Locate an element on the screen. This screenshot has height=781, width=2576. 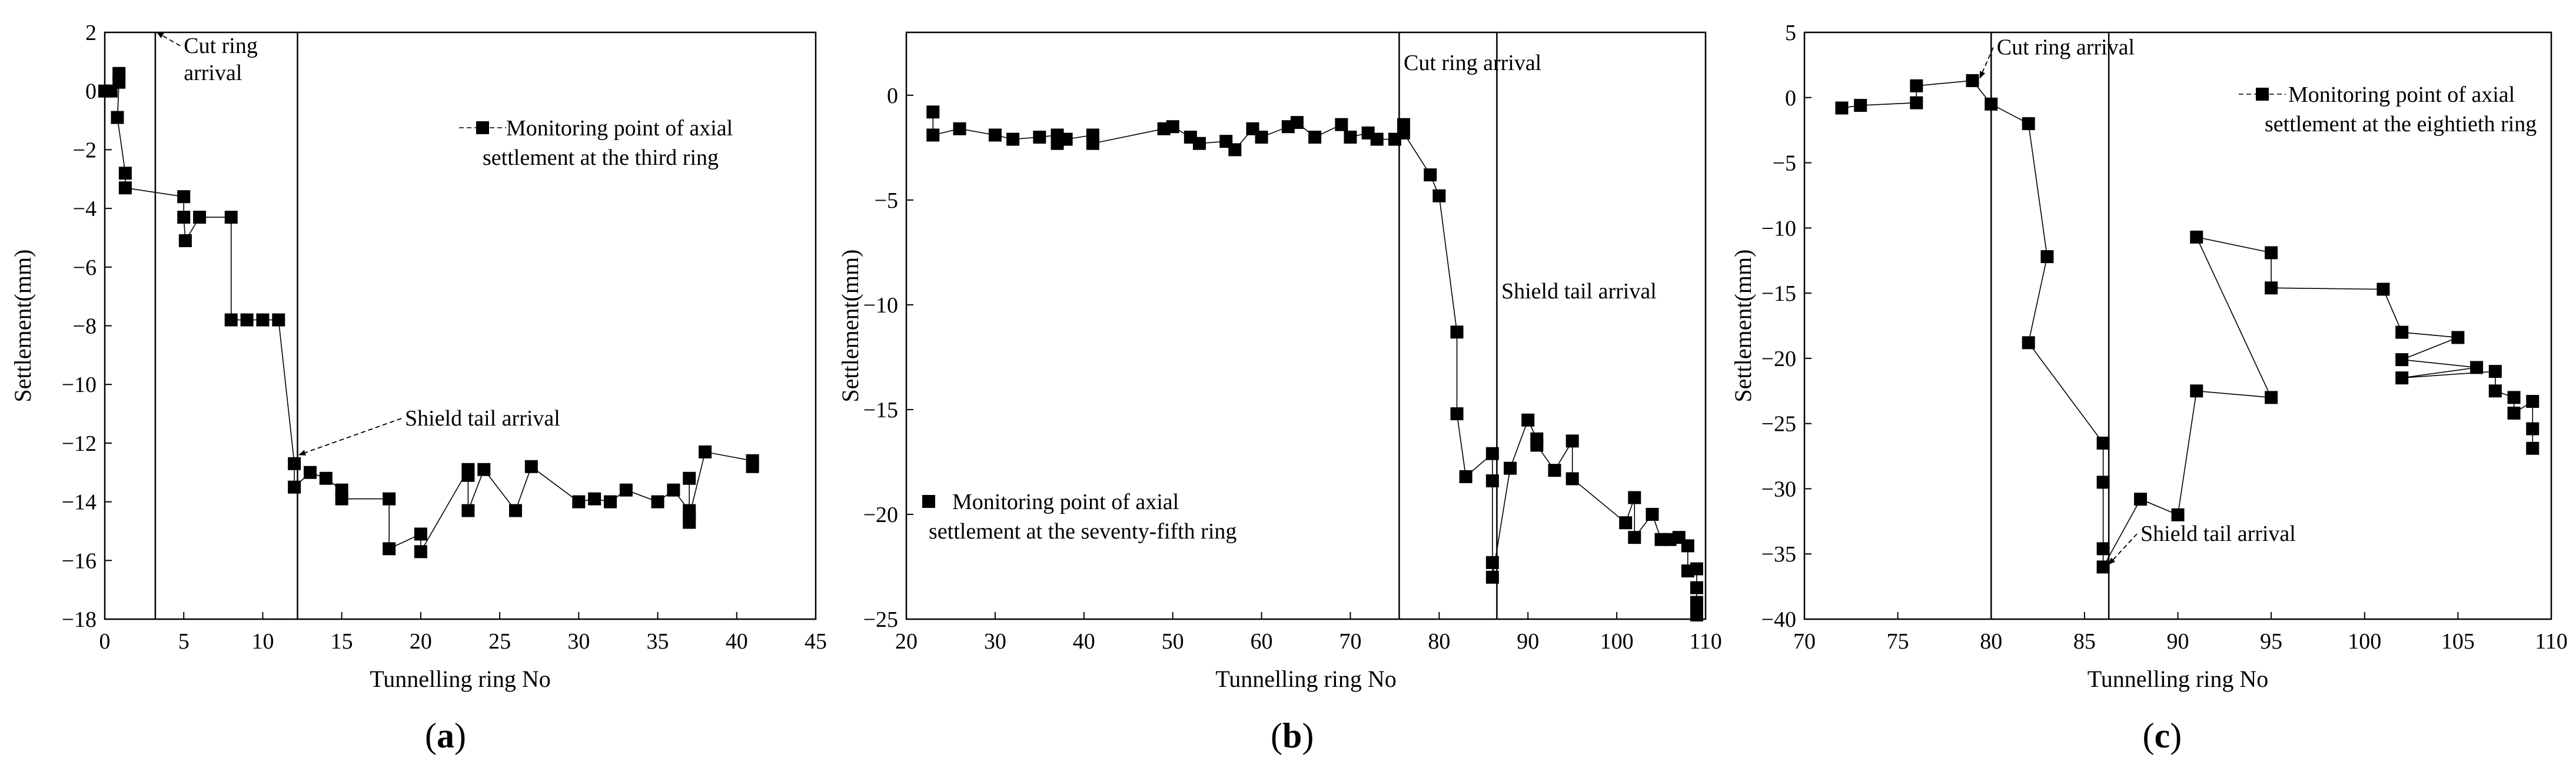
x-tick-label: 40 is located at coordinates (737, 641).